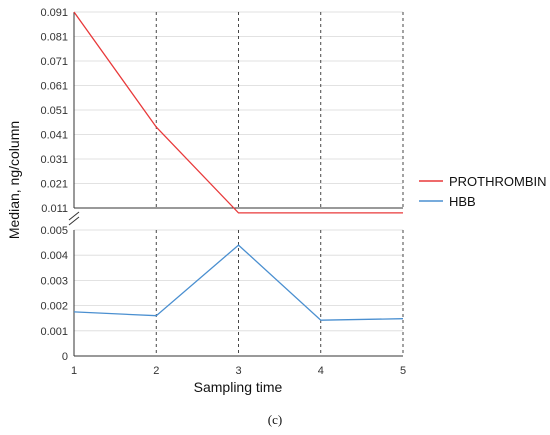 Image resolution: width=550 pixels, height=435 pixels. I want to click on axis-break-marker, so click(74, 218).